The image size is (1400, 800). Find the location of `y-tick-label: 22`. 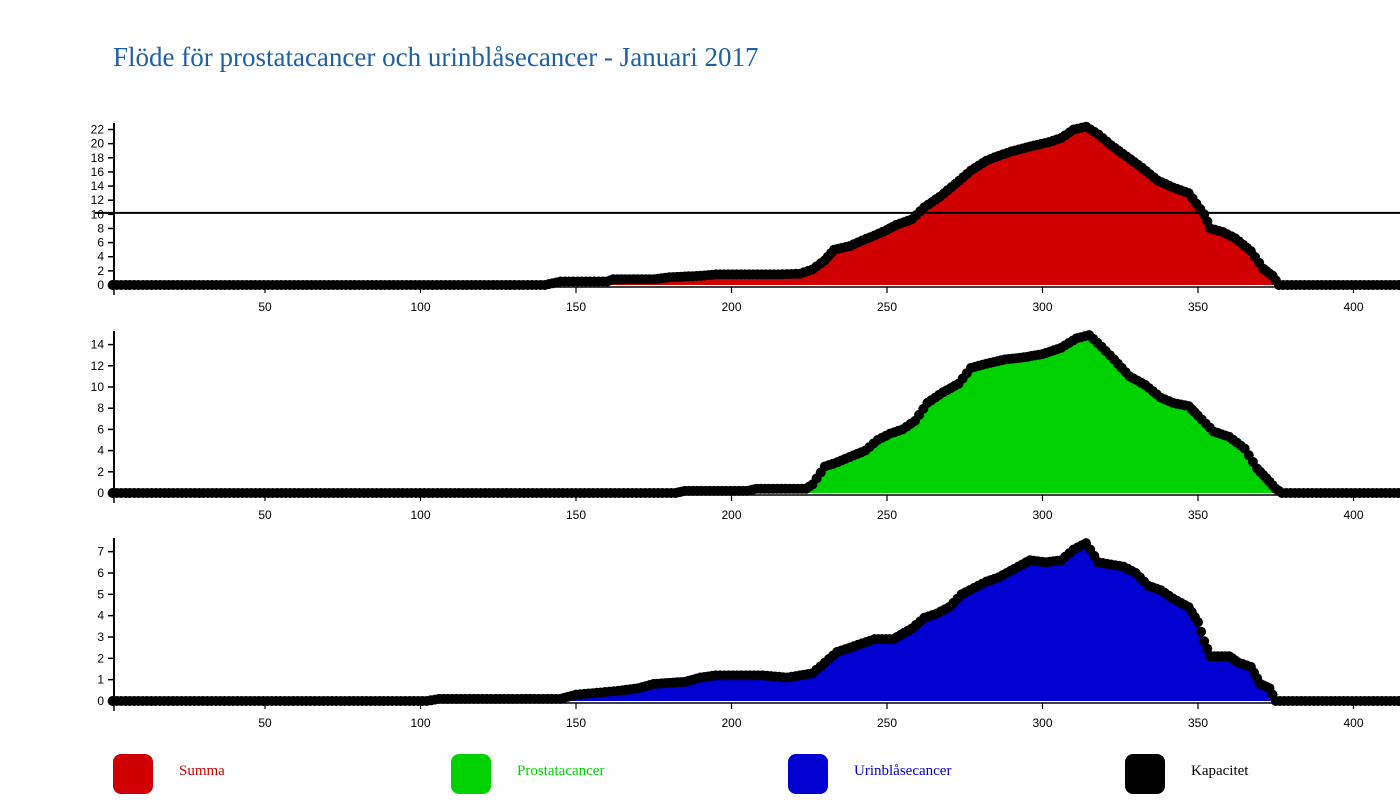

y-tick-label: 22 is located at coordinates (98, 130).